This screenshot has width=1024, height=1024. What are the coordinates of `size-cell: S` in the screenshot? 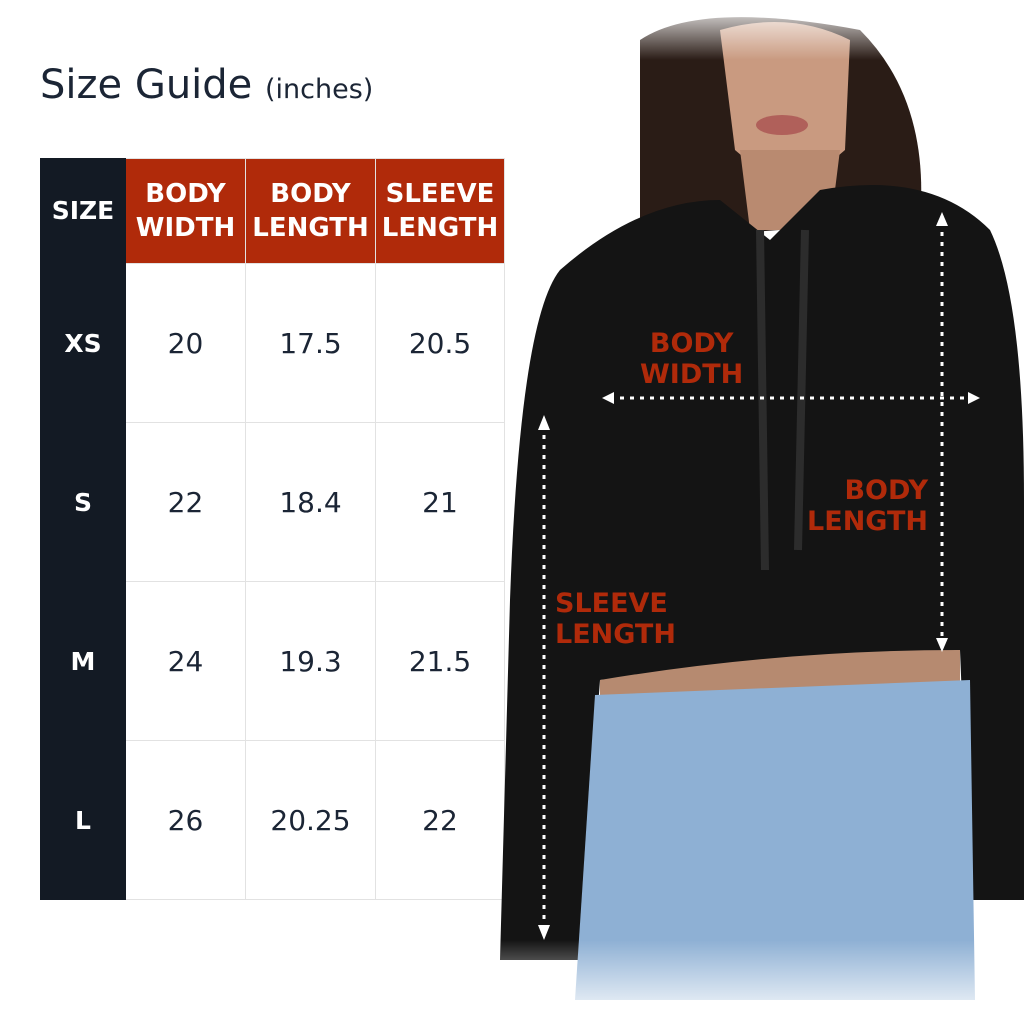 It's located at (83, 502).